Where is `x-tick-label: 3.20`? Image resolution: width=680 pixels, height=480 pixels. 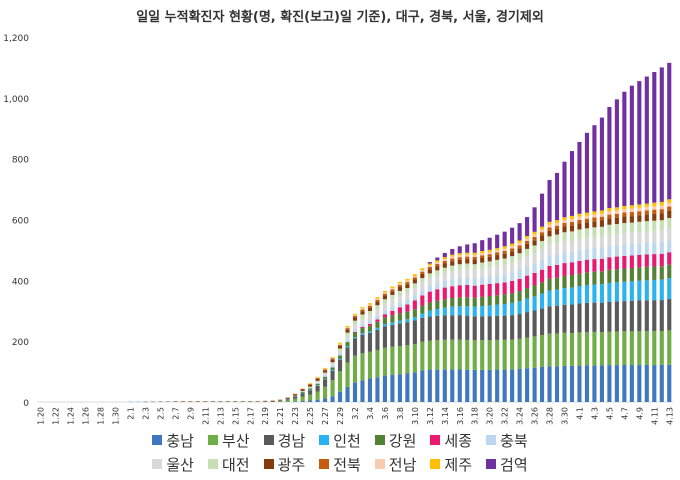
x-tick-label: 3.20 is located at coordinates (490, 416).